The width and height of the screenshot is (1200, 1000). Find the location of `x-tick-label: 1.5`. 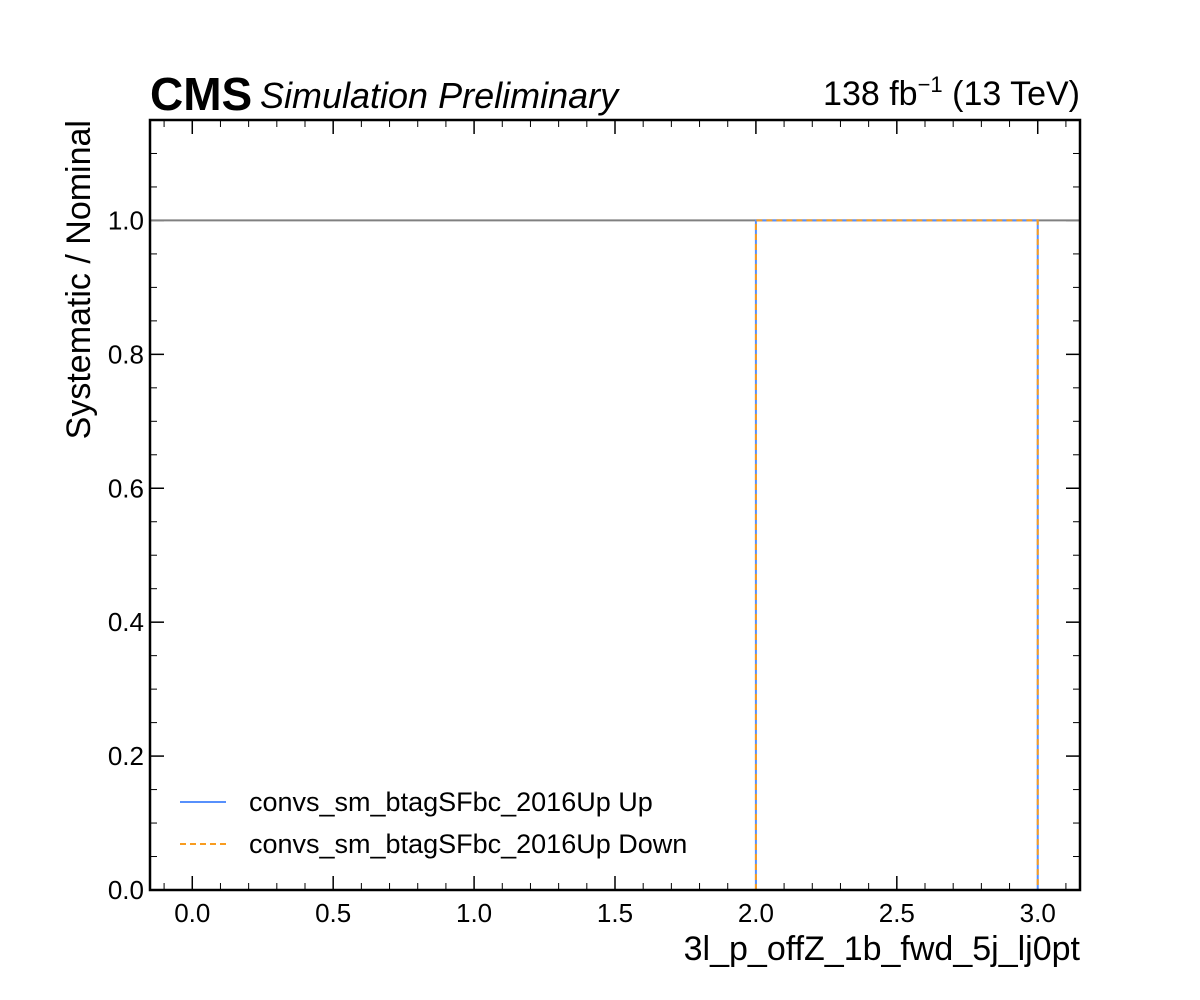

x-tick-label: 1.5 is located at coordinates (615, 913).